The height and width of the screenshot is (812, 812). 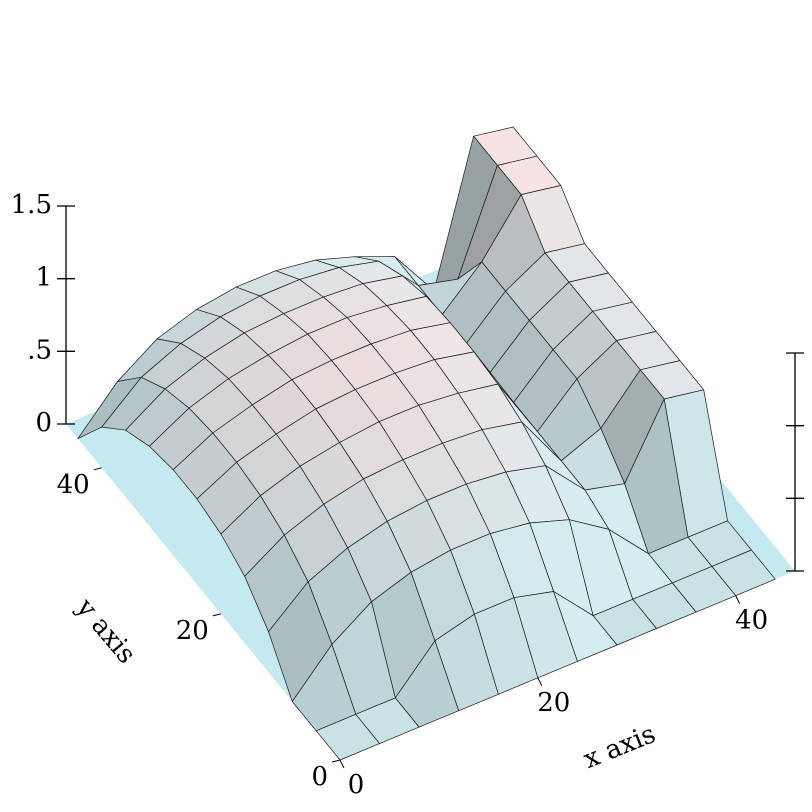 I want to click on z-tick-label: 0, so click(x=43, y=423).